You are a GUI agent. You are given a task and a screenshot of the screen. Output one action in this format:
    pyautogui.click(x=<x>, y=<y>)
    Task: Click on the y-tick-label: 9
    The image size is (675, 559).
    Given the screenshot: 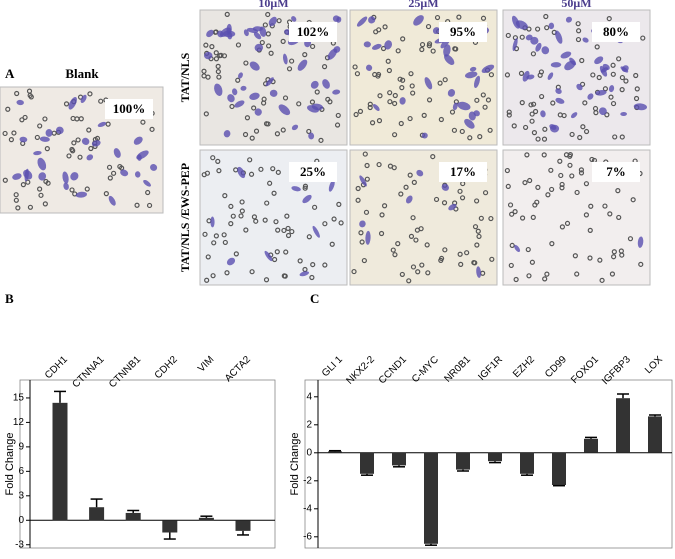 What is the action you would take?
    pyautogui.click(x=21, y=447)
    